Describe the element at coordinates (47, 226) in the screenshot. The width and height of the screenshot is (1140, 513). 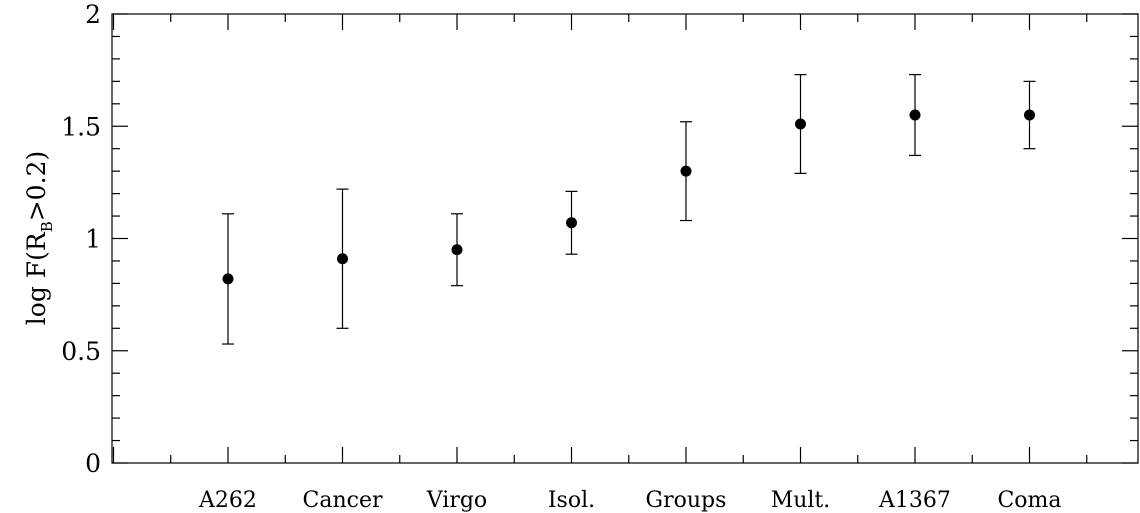
I see `y-axis-title-subscript: B` at that location.